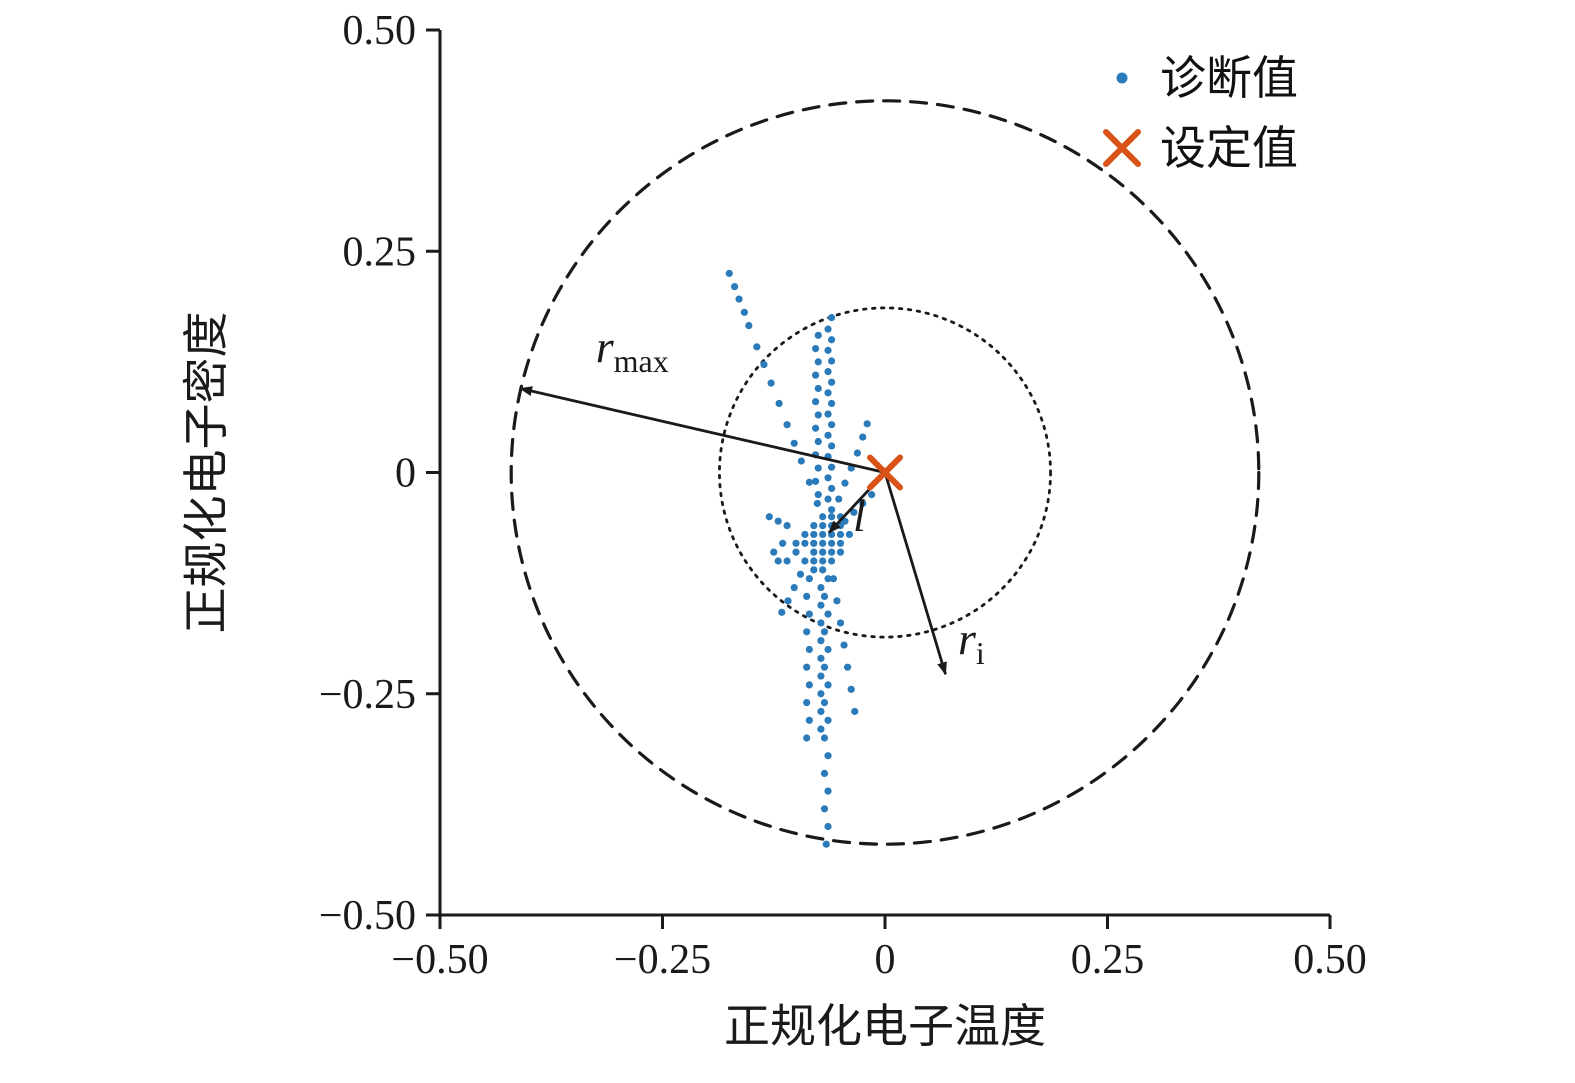 The height and width of the screenshot is (1083, 1575). I want to click on annotation-label-rmax: rmax, so click(632, 350).